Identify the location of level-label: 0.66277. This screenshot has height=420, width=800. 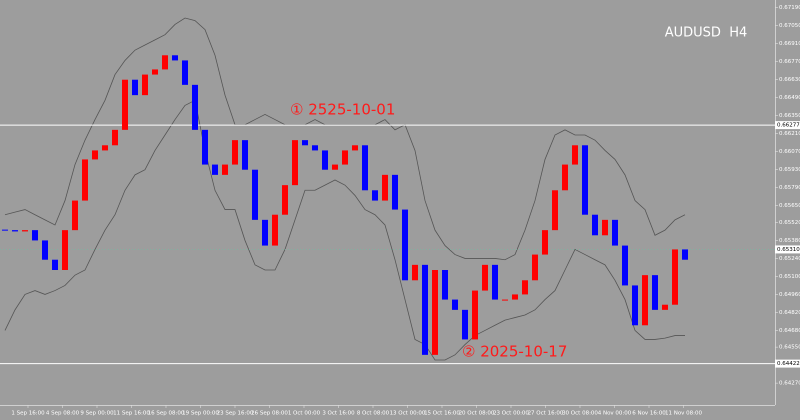
(788, 126).